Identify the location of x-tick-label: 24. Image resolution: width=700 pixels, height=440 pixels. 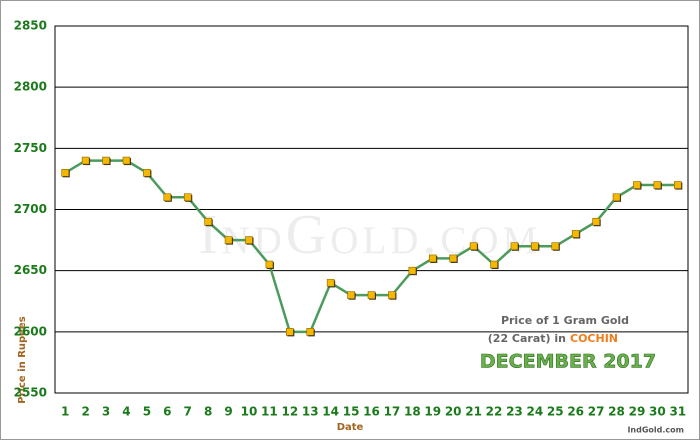
(535, 412).